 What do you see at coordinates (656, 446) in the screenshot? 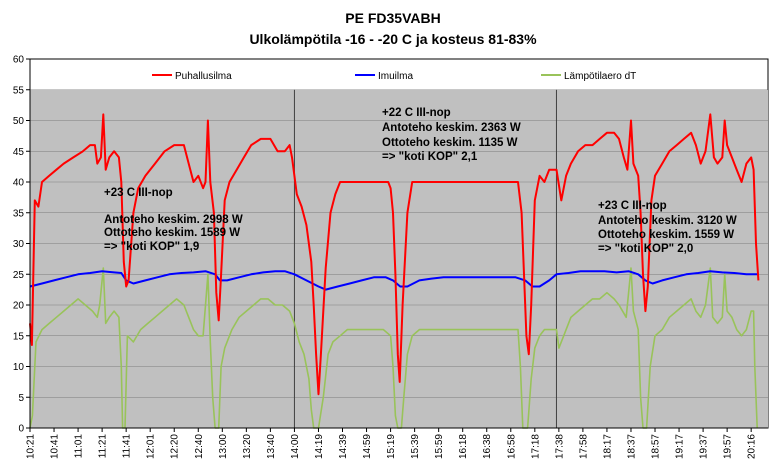
I see `x-tick-label: 18:57` at bounding box center [656, 446].